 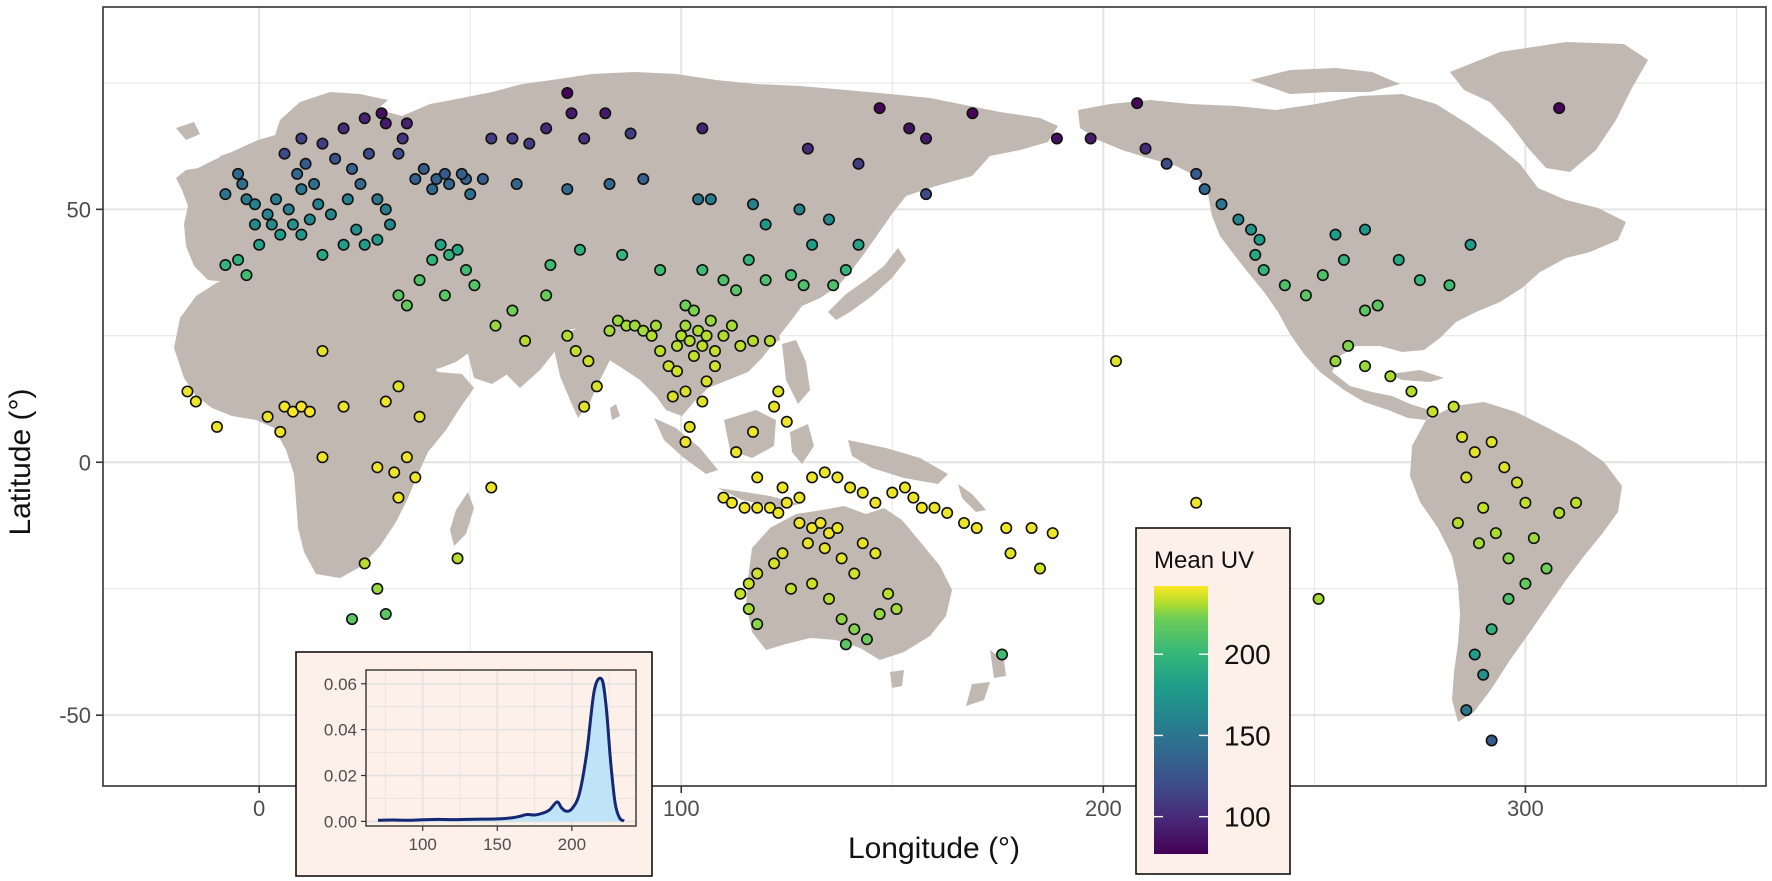 I want to click on inset-y-tick-label: 0.00, so click(x=340, y=821).